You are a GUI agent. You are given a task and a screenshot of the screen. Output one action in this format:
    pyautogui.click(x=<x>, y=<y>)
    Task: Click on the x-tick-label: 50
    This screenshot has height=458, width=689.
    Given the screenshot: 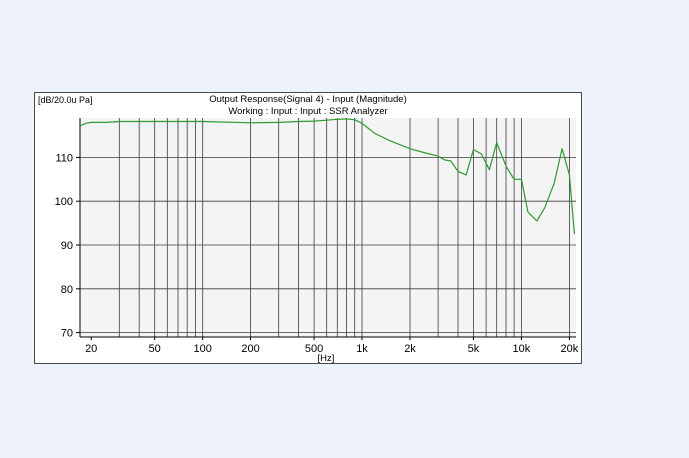 What is the action you would take?
    pyautogui.click(x=155, y=349)
    